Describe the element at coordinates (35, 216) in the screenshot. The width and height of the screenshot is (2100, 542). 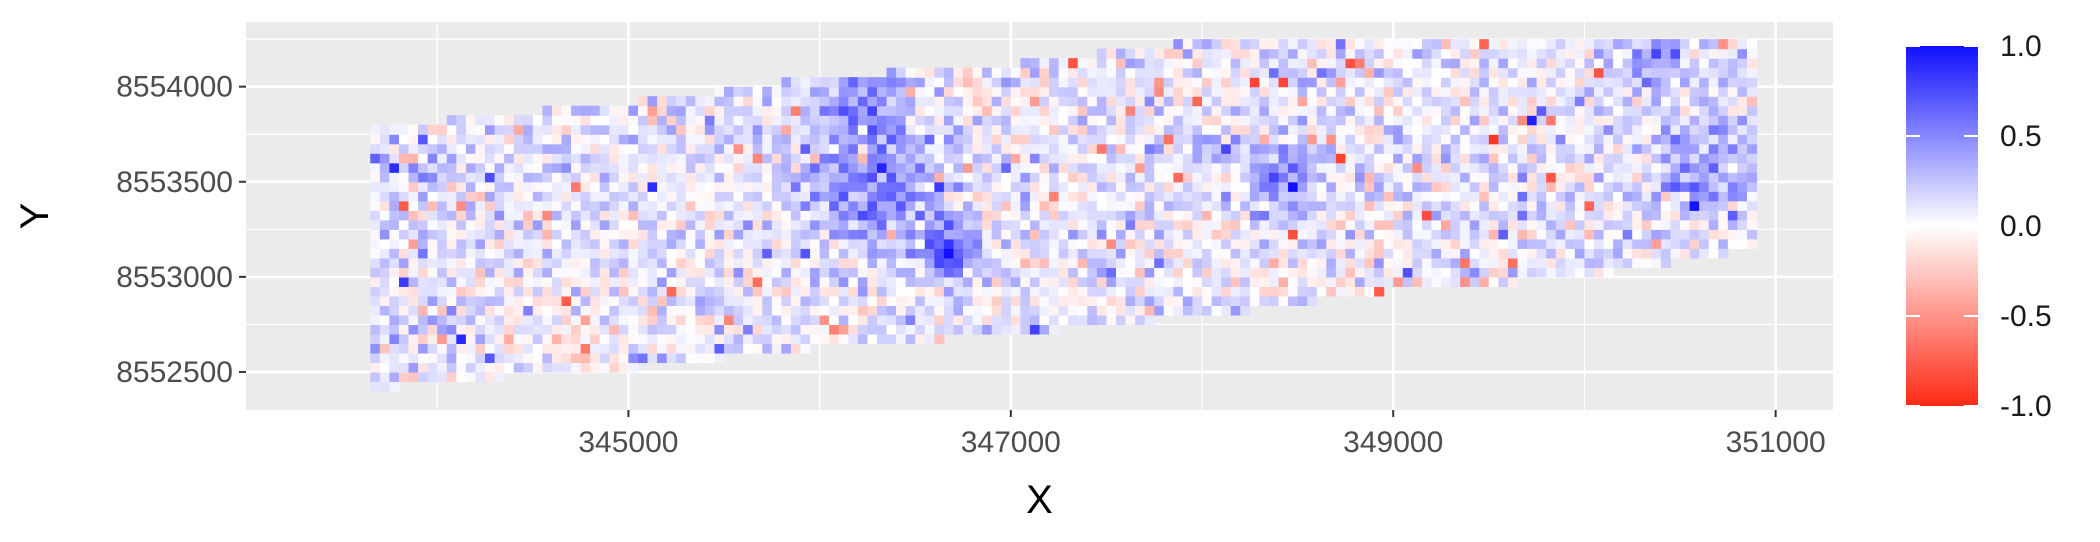
I see `y-axis-title: Y` at that location.